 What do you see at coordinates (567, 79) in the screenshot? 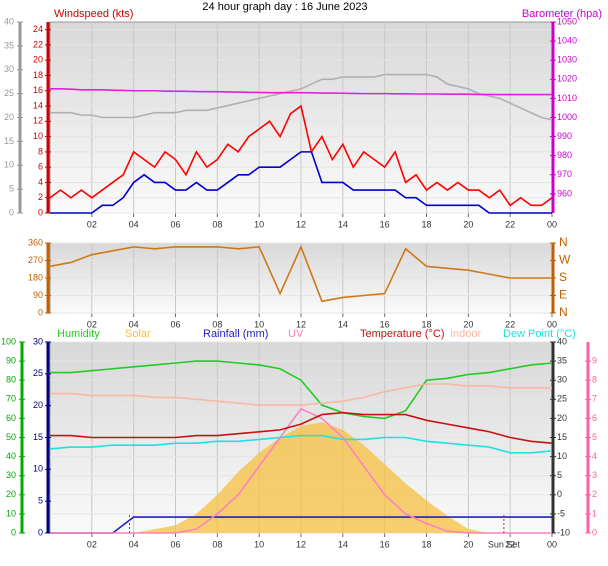
I see `y-tick-label: 1020` at bounding box center [567, 79].